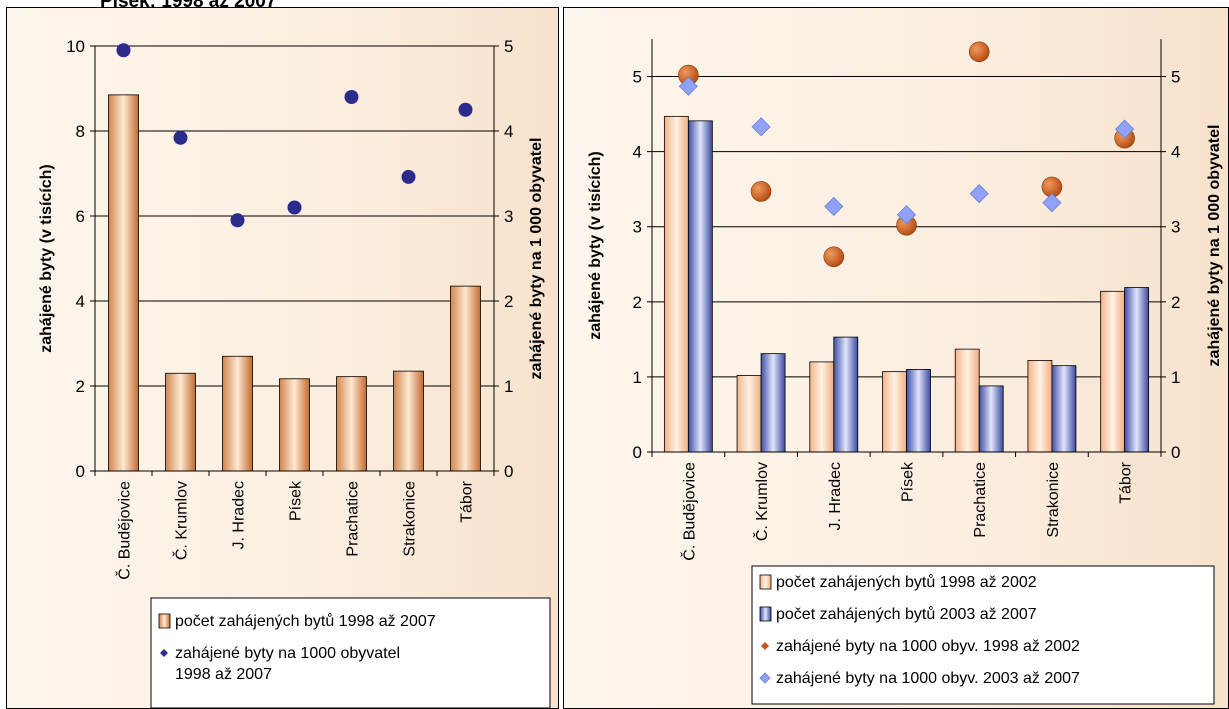 The width and height of the screenshot is (1229, 709). I want to click on legend-label: zahájené byty na 1000 obyv. 1998 až 2002, so click(928, 646).